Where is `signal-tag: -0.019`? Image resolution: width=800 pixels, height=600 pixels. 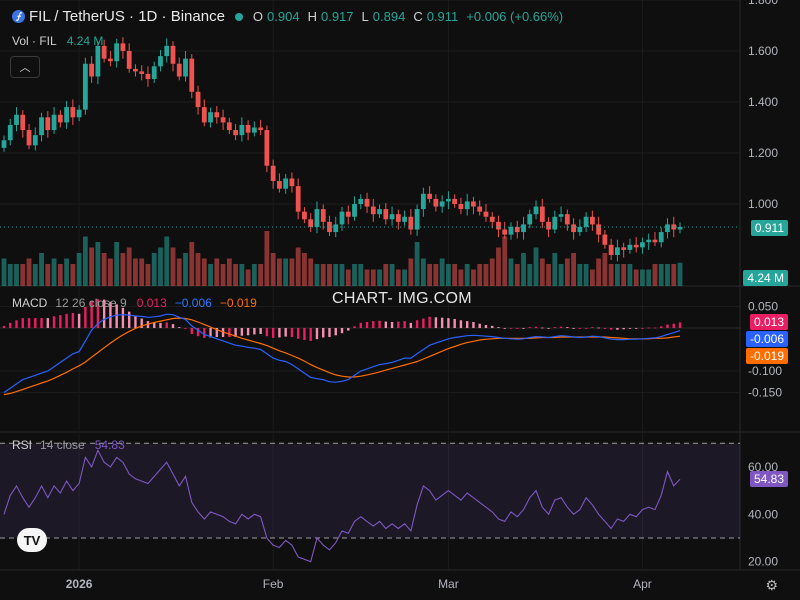 signal-tag: -0.019 is located at coordinates (766, 356).